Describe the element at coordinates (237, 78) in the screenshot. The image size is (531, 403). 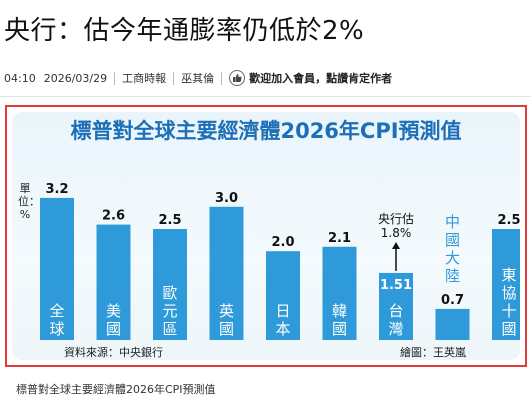
I see `thumbs-up-icon` at that location.